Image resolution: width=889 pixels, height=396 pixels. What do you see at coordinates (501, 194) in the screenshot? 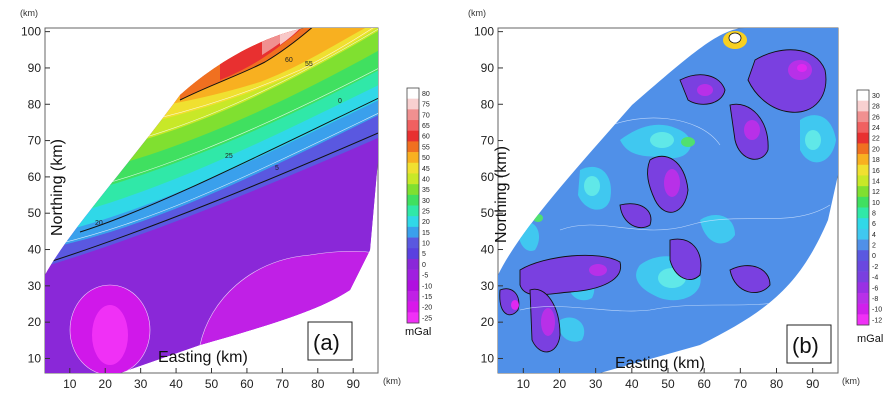
I see `panel-b-ylabel: Northing (km)` at bounding box center [501, 194].